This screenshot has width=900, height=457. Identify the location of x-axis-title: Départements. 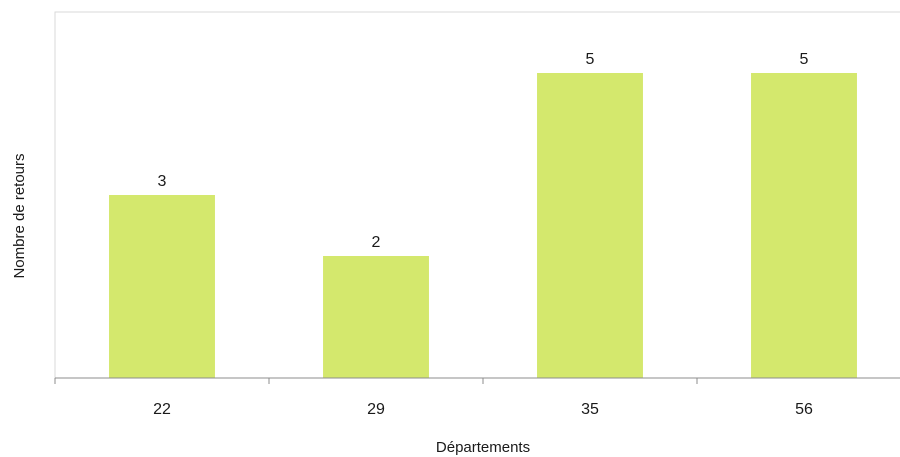
(483, 447).